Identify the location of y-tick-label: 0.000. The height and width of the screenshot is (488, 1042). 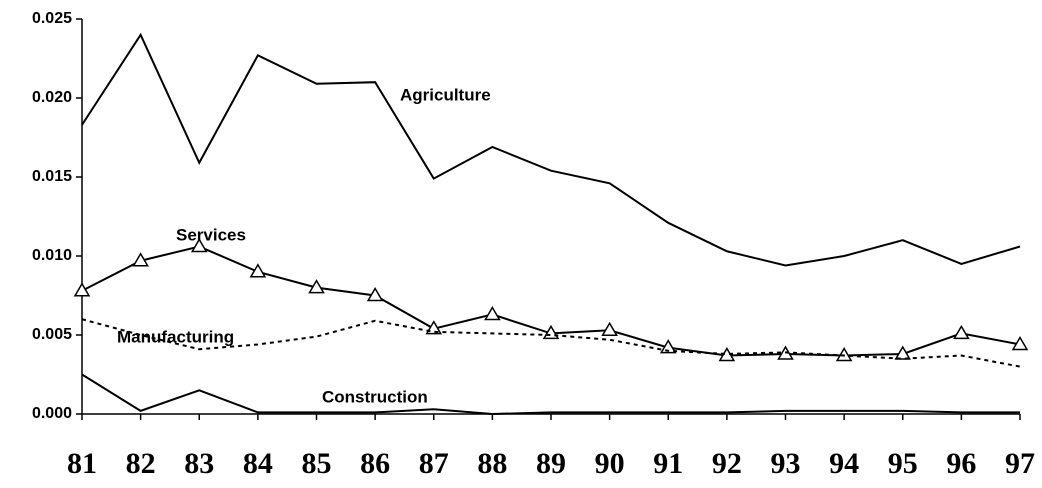
(52, 413).